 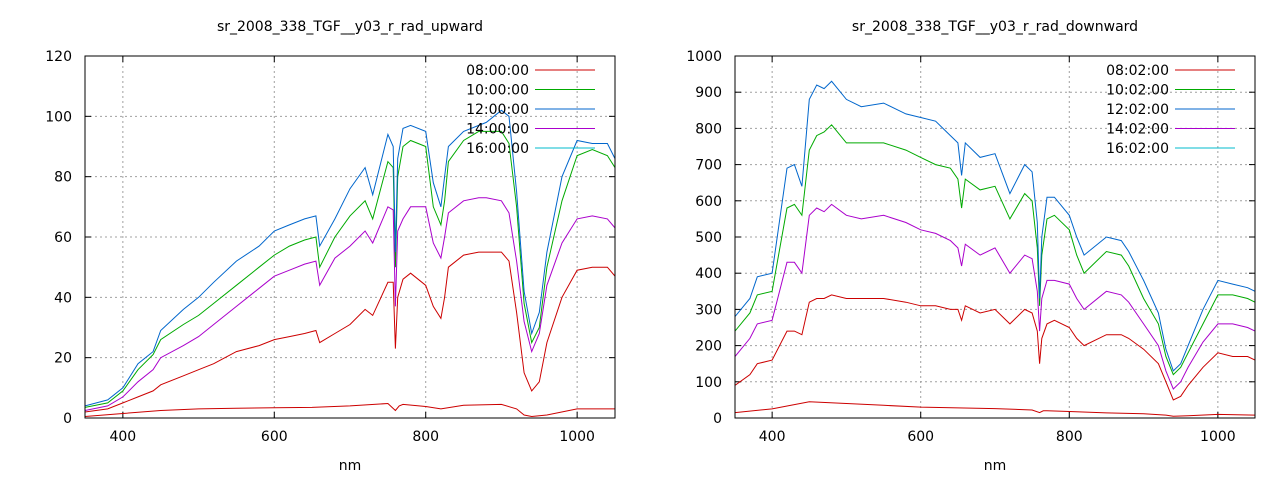 I want to click on legend-label: 12:02:00, so click(x=1137, y=110).